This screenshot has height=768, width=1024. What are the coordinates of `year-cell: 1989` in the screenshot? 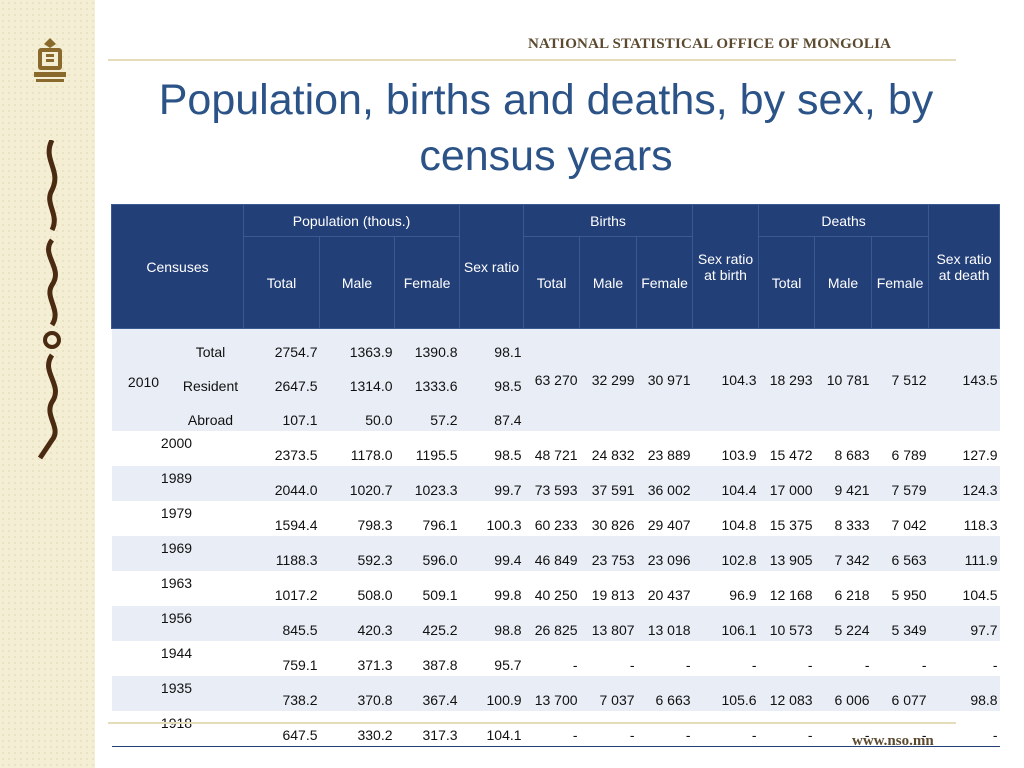 It's located at (177, 483).